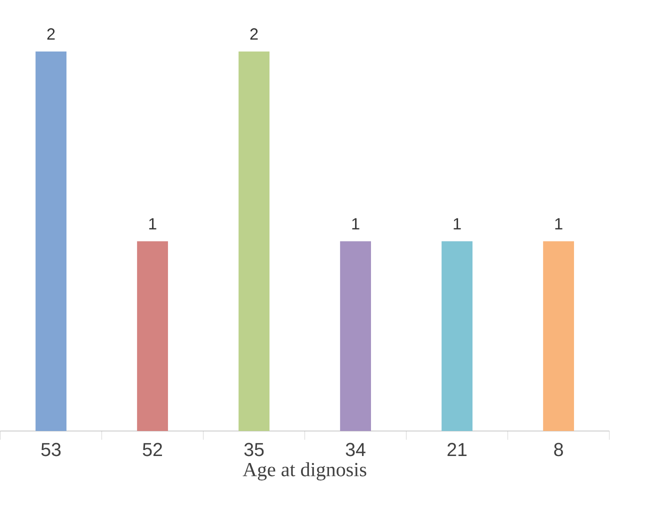  What do you see at coordinates (254, 449) in the screenshot?
I see `x-tick-label: 35` at bounding box center [254, 449].